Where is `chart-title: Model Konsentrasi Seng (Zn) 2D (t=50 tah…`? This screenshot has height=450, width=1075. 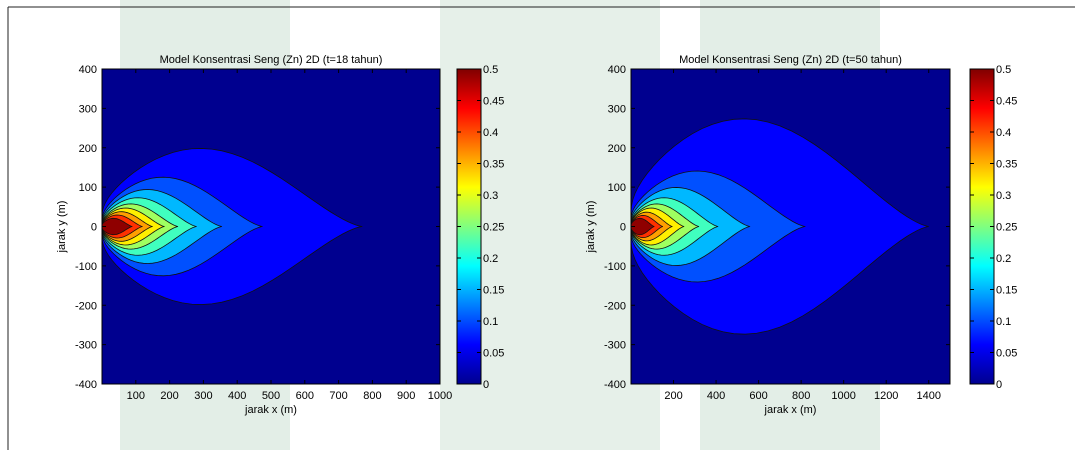
chart-title: Model Konsentrasi Seng (Zn) 2D (t=50 tah… is located at coordinates (790, 60).